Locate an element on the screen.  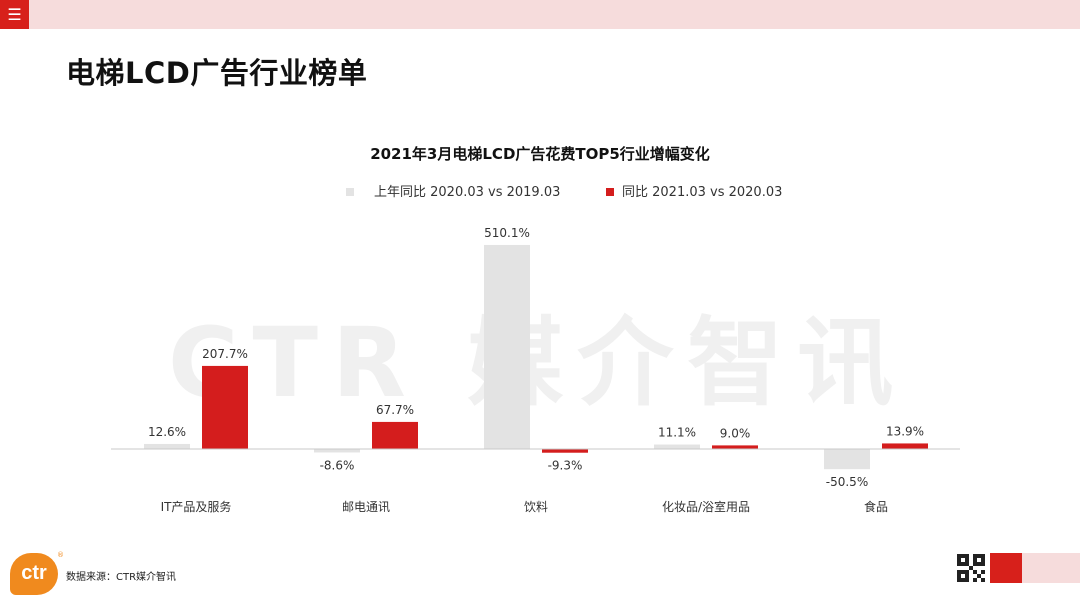
category-label-3: 饮料 is located at coordinates (536, 507).